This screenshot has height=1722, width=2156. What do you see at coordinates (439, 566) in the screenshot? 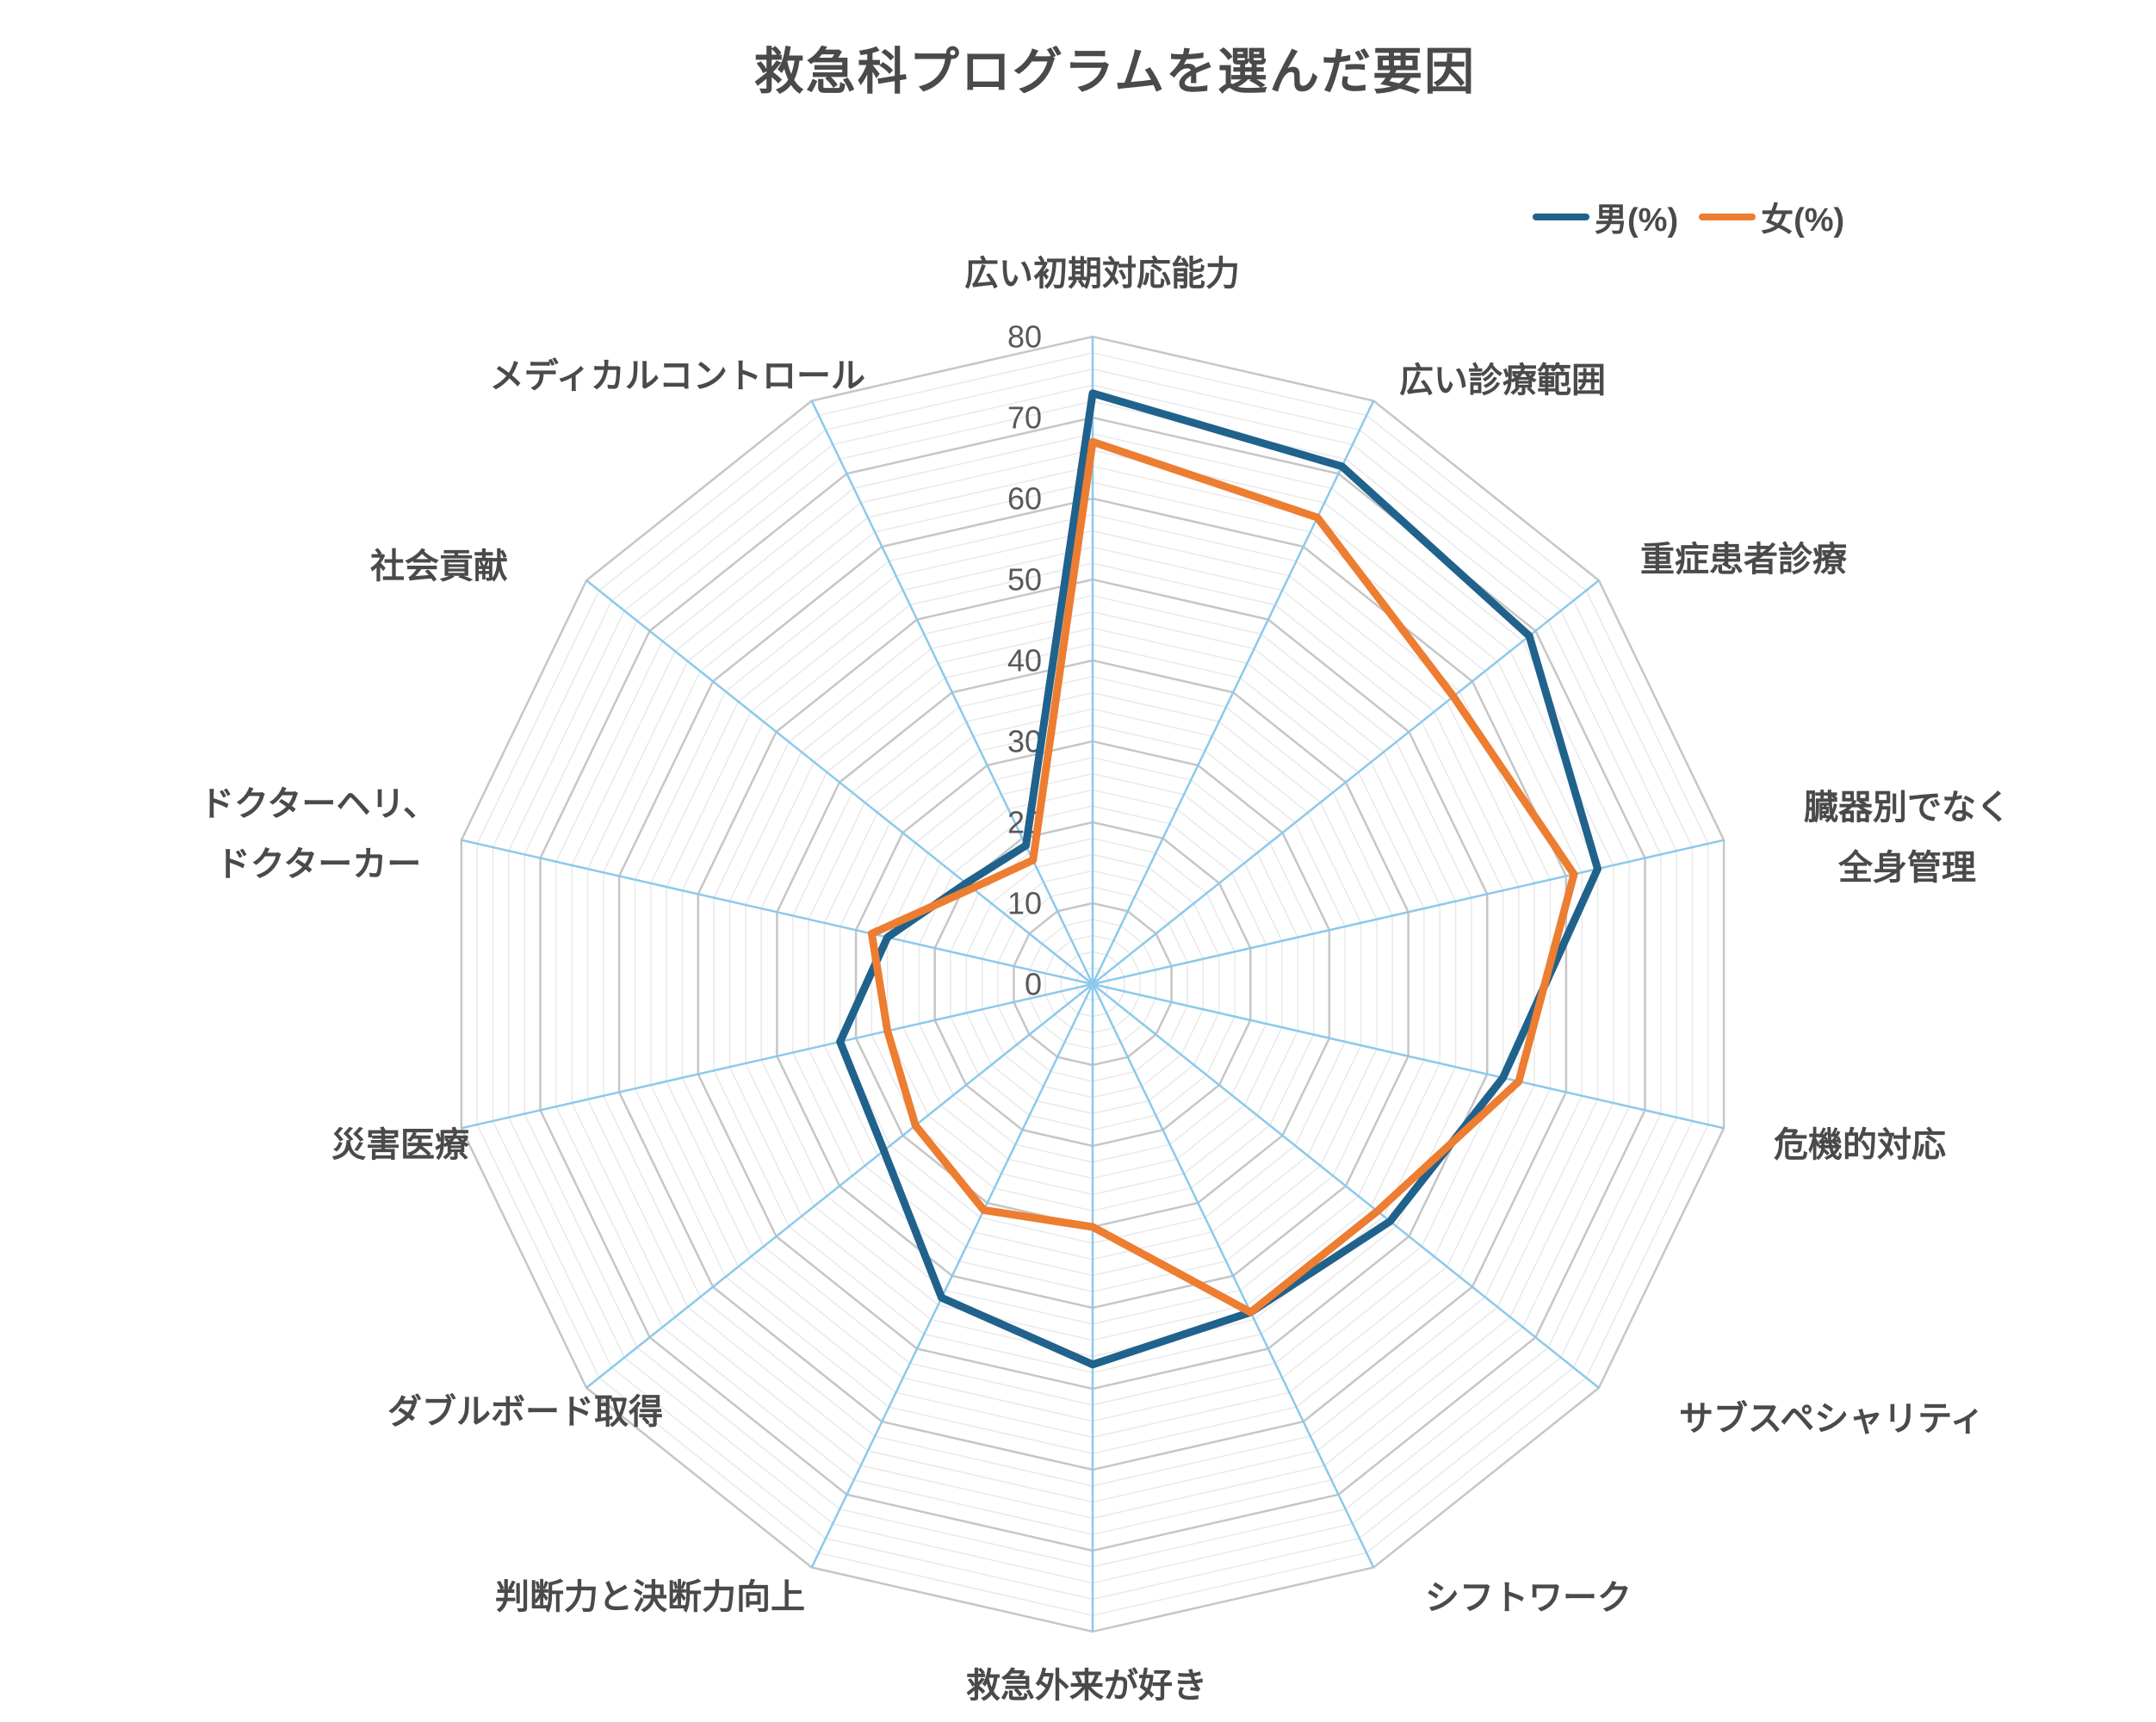
I see `radar-category-label: 社会貢献` at bounding box center [439, 566].